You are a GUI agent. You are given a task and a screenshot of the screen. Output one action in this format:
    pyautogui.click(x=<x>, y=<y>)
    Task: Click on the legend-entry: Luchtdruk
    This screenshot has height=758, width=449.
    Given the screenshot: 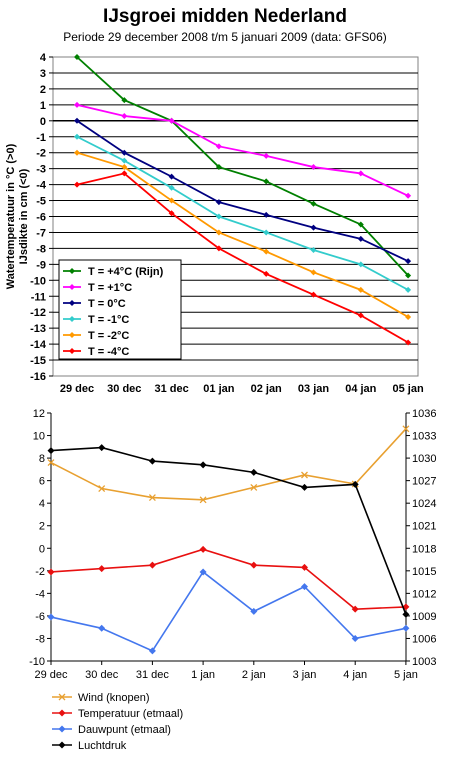 What is the action you would take?
    pyautogui.click(x=102, y=746)
    